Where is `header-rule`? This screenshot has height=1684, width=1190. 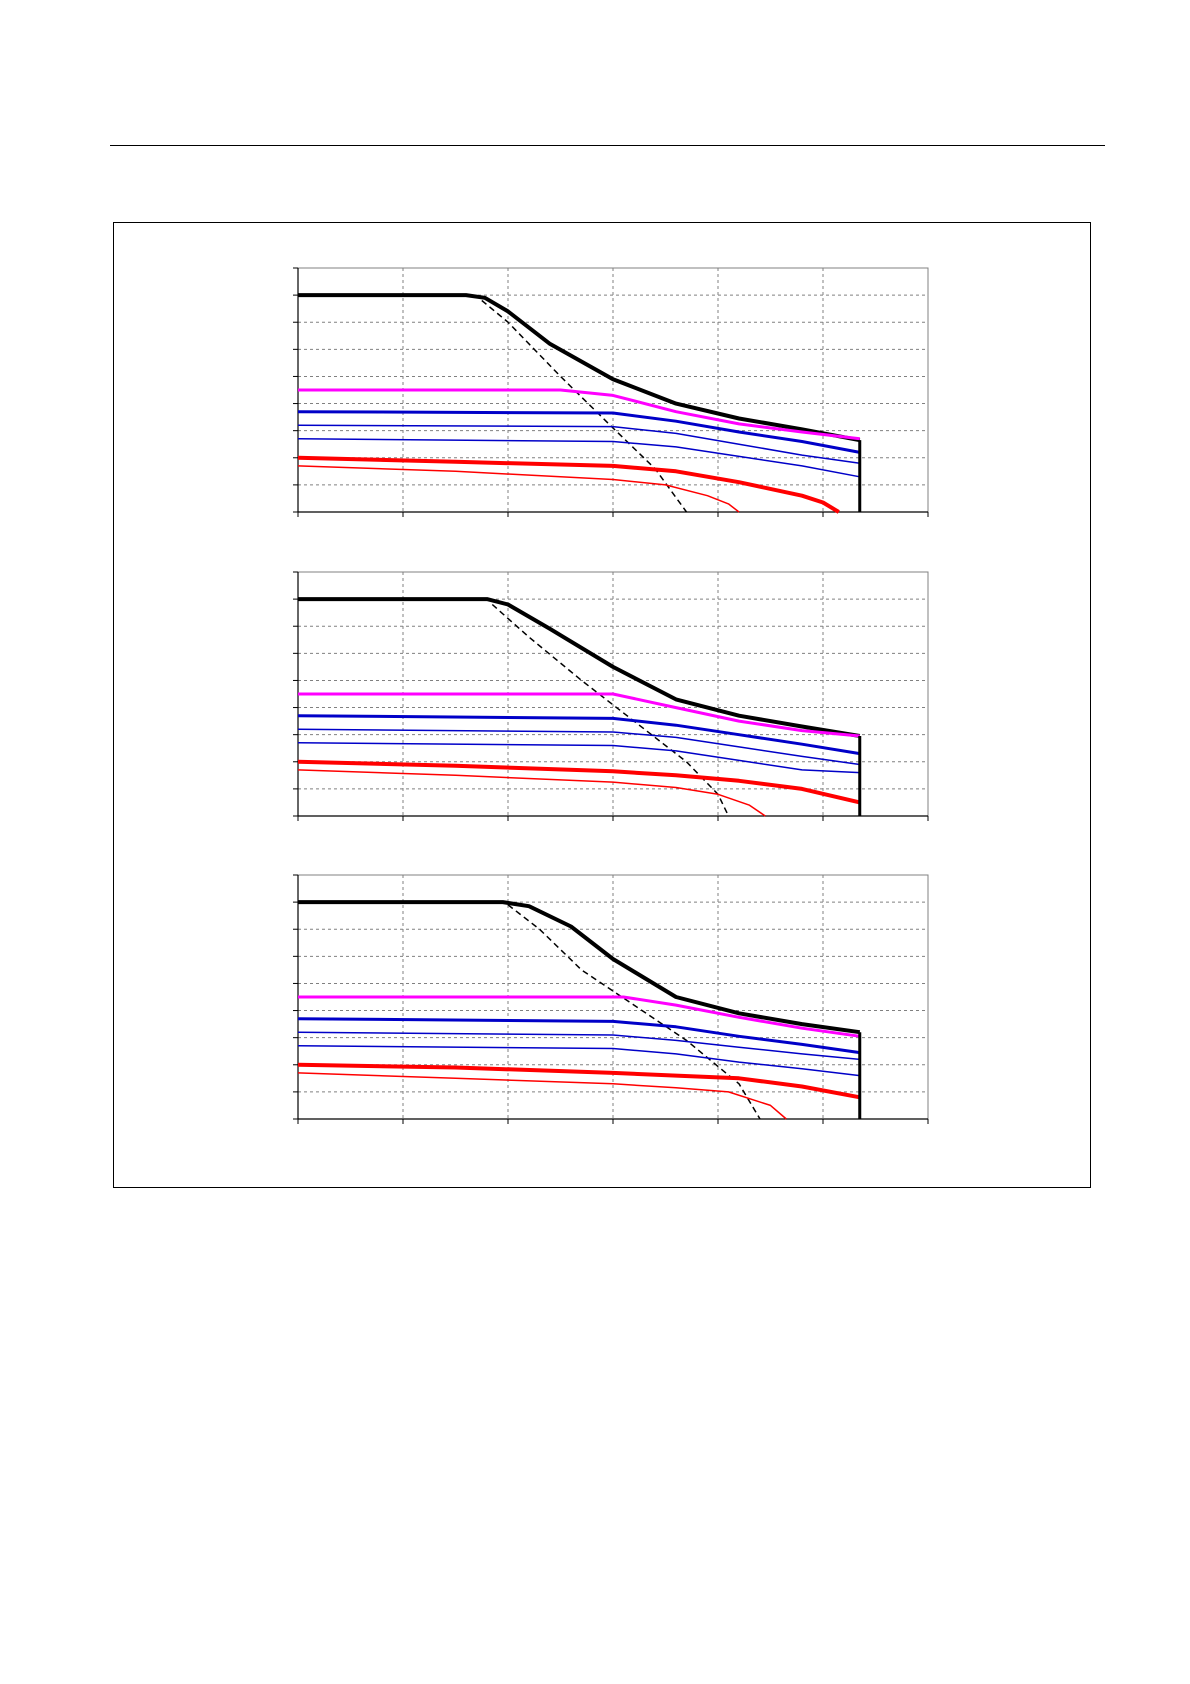 header-rule is located at coordinates (607, 145).